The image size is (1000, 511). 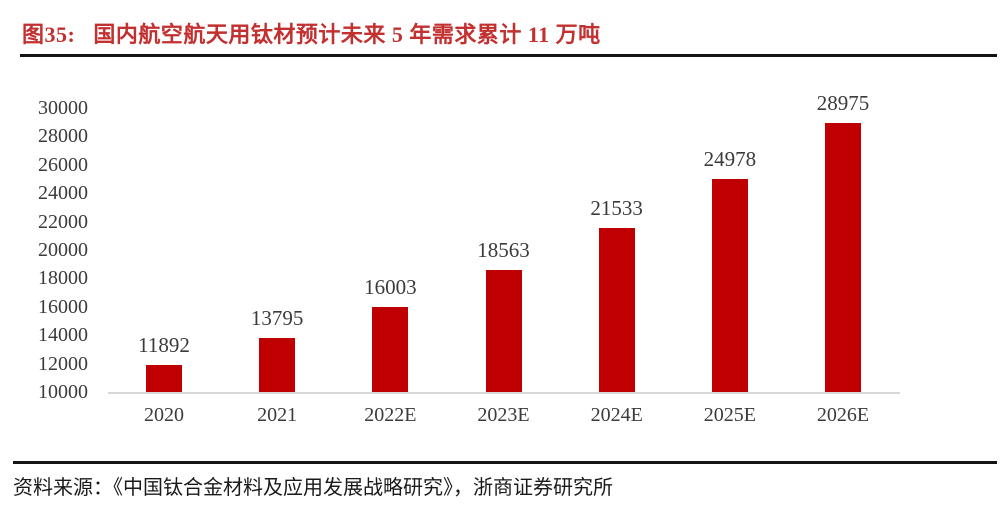 I want to click on y-tick-label: 18000, so click(x=63, y=278).